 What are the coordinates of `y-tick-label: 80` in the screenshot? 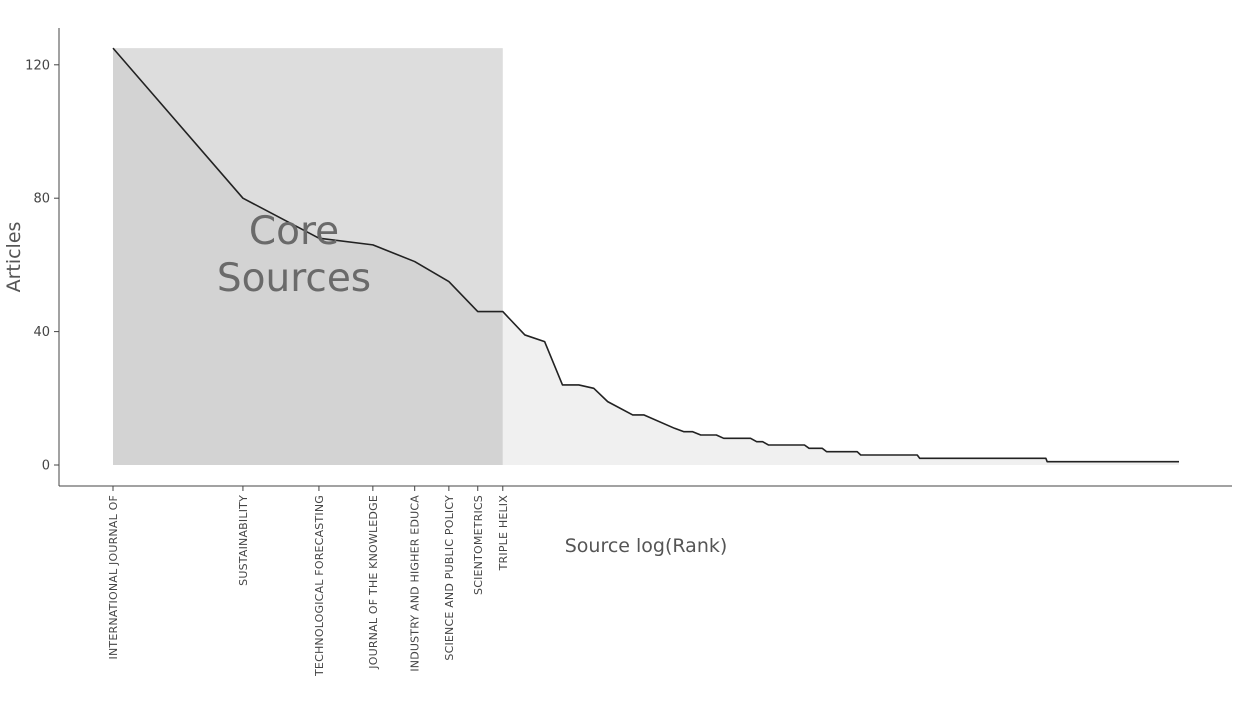 It's located at (41, 199).